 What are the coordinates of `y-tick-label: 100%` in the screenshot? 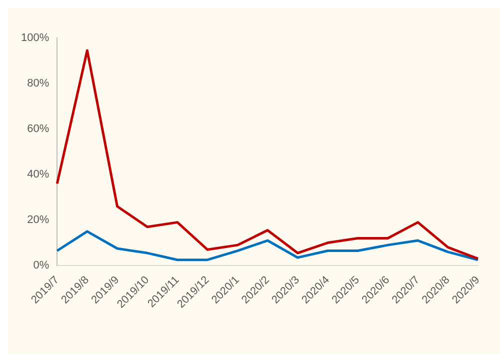 It's located at (35, 38).